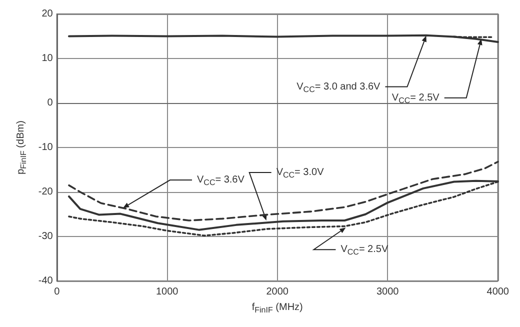 This screenshot has height=327, width=520. What do you see at coordinates (57, 292) in the screenshot?
I see `x-tick-label: 0` at bounding box center [57, 292].